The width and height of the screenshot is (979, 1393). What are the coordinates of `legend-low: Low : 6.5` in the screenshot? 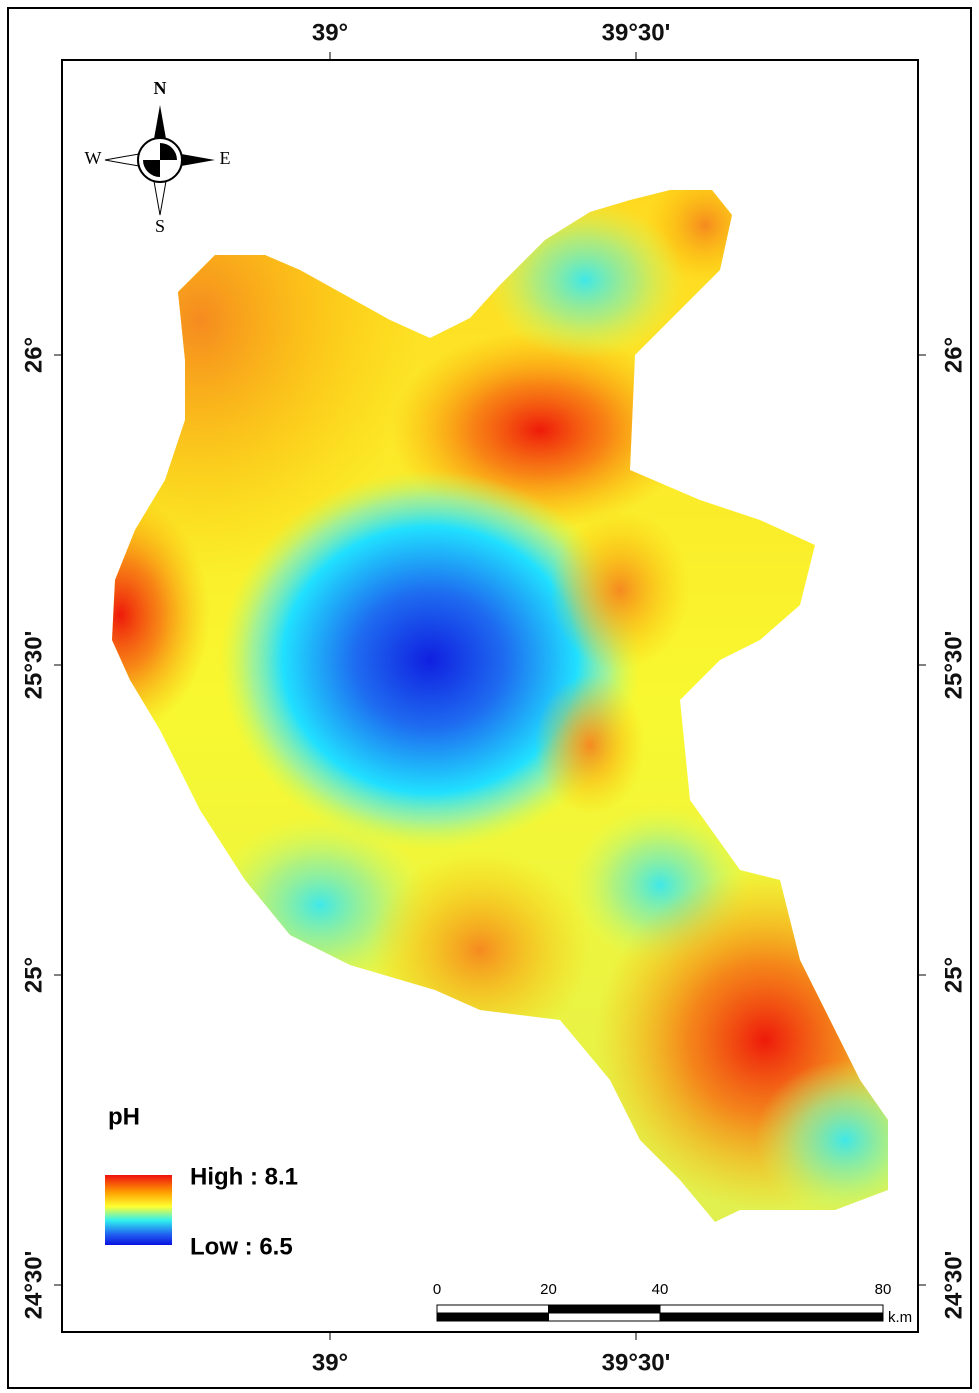 It's located at (241, 1246).